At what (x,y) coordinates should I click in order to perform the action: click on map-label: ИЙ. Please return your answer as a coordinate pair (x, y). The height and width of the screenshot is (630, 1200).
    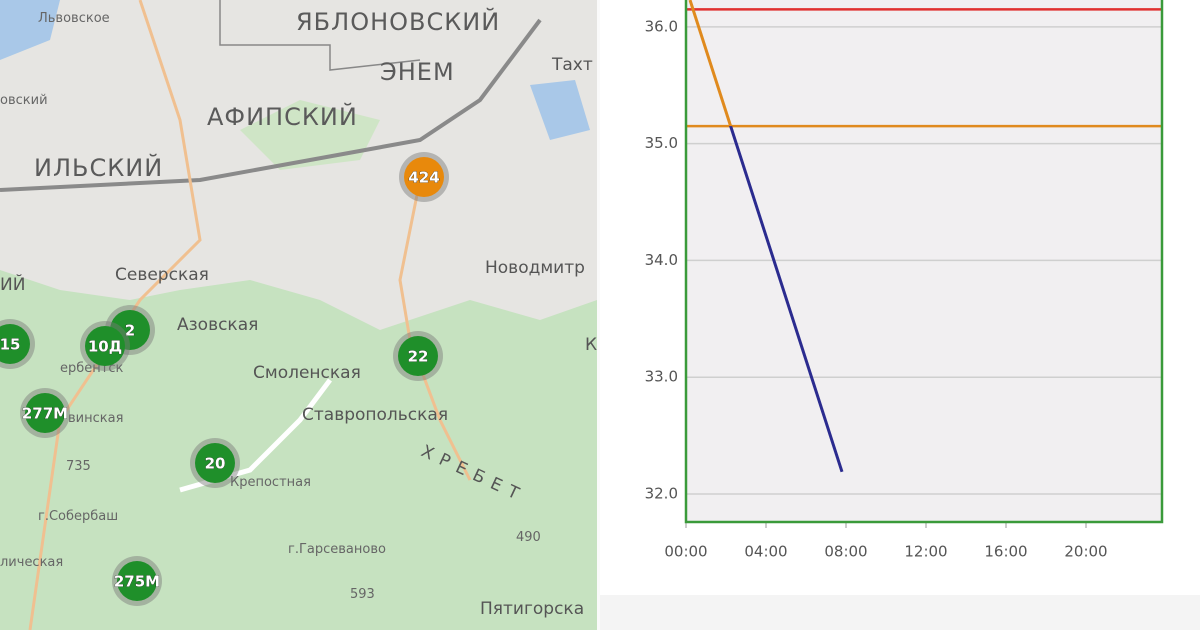
    Looking at the image, I should click on (12, 284).